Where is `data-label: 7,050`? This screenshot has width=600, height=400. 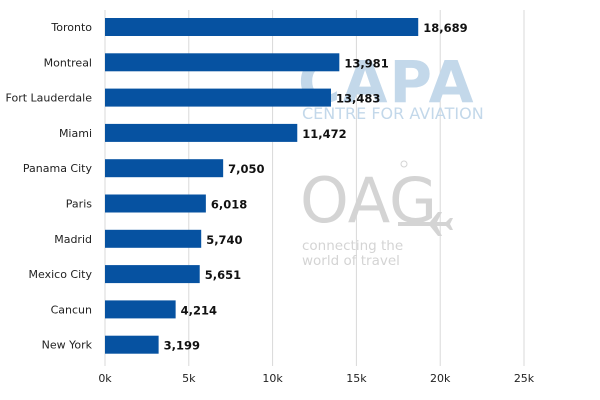
data-label: 7,050 is located at coordinates (246, 169).